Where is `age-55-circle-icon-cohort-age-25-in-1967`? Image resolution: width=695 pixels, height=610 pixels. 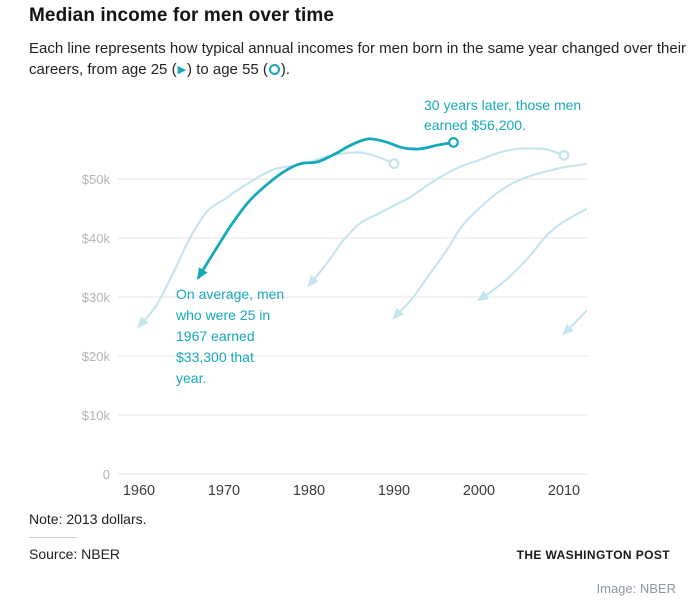 age-55-circle-icon-cohort-age-25-in-1967 is located at coordinates (453, 142).